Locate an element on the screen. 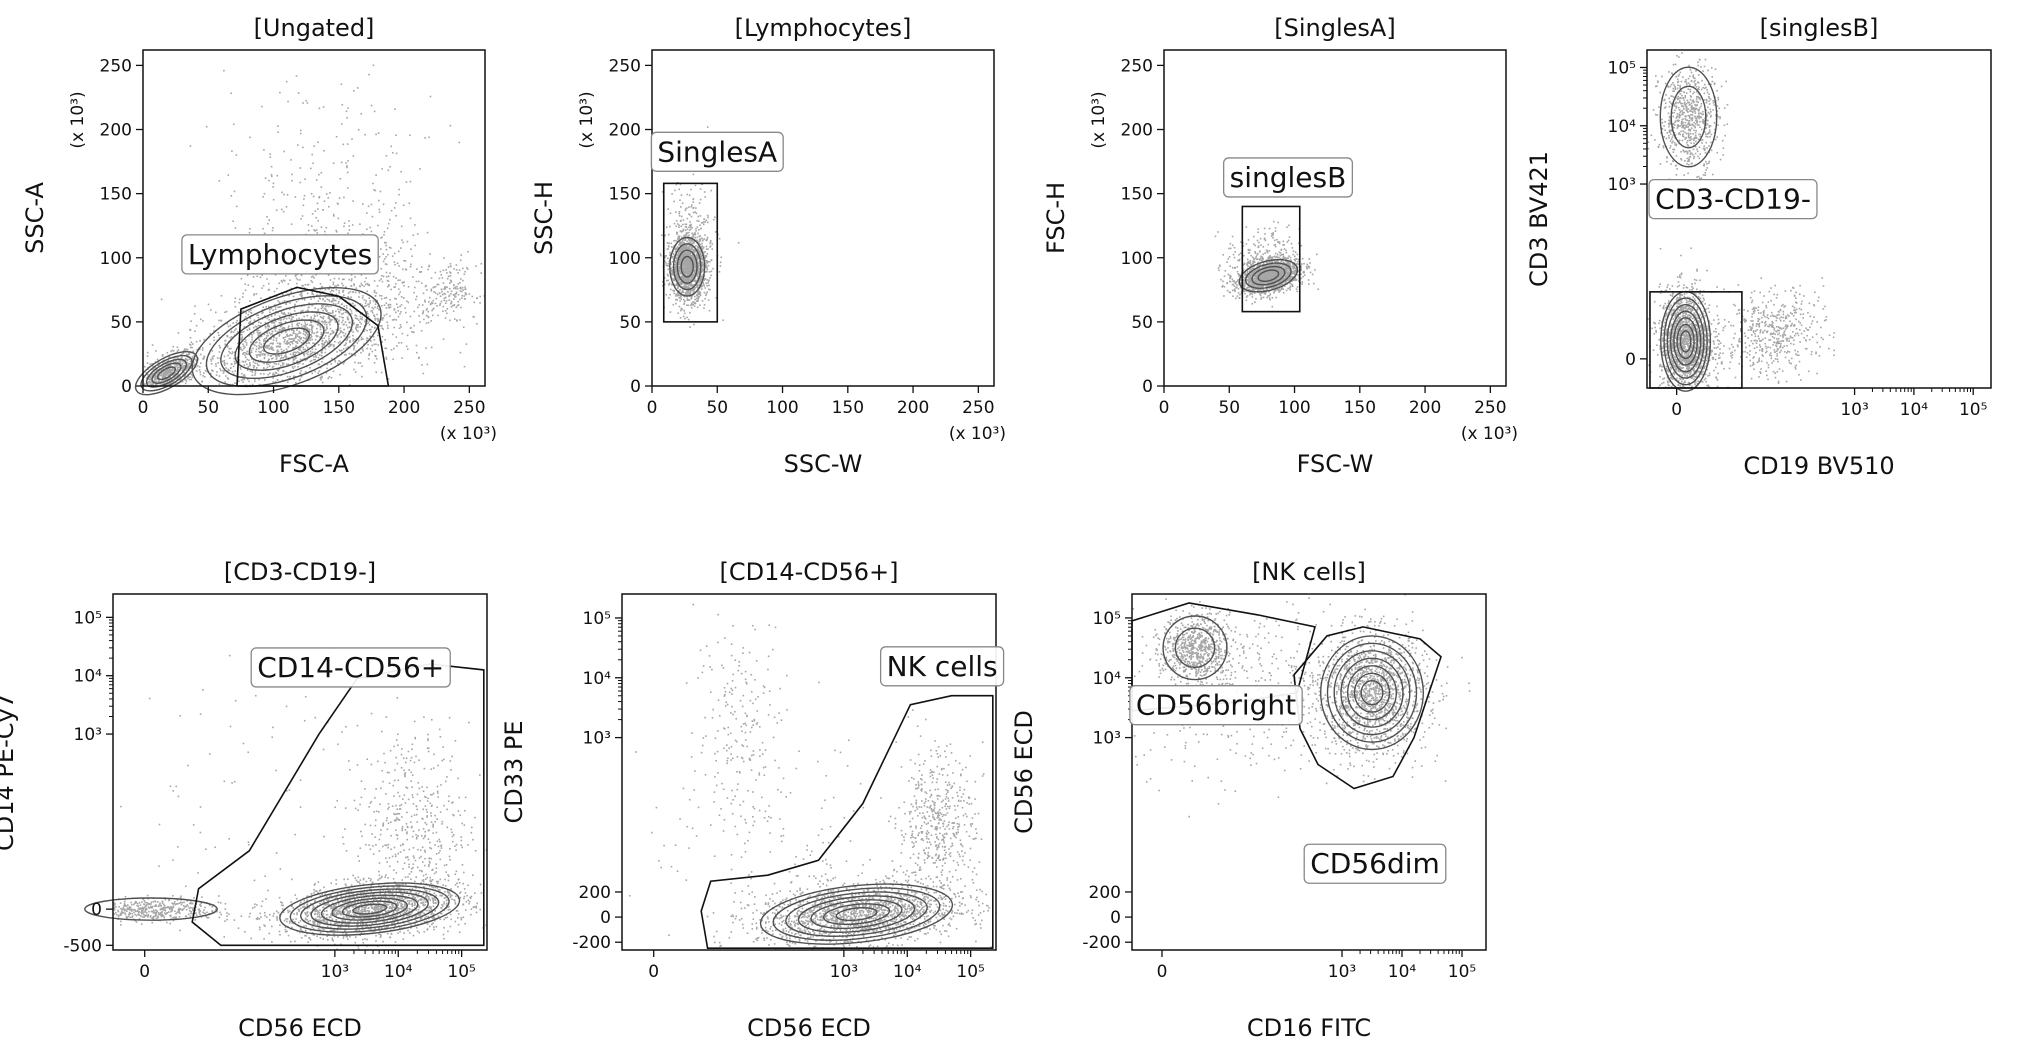 The image size is (2034, 1039). chart-title: [Lymphocytes] is located at coordinates (823, 28).